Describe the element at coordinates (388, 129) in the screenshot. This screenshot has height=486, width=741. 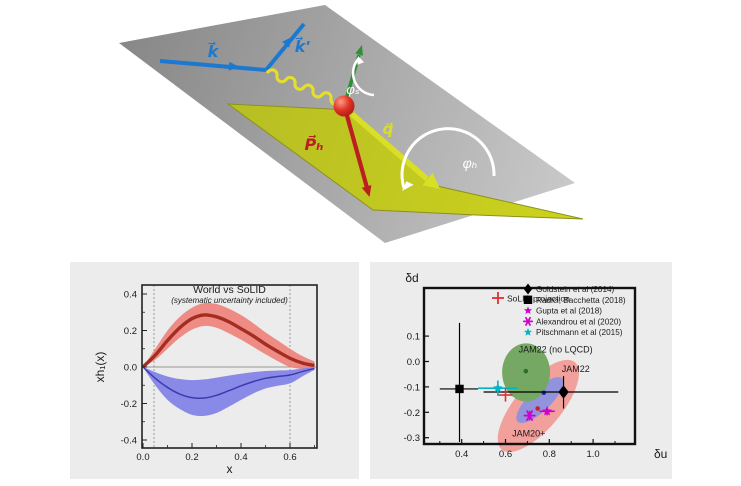
I see `q-vector-label: q⃗` at that location.